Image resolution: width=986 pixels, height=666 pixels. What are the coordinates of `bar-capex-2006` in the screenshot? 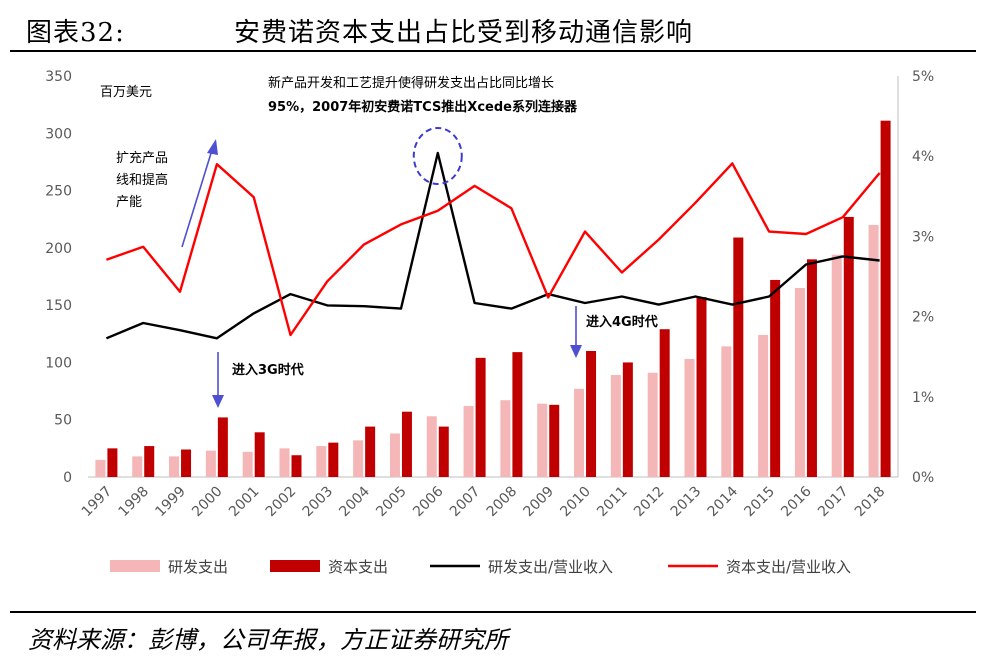 It's located at (443, 451).